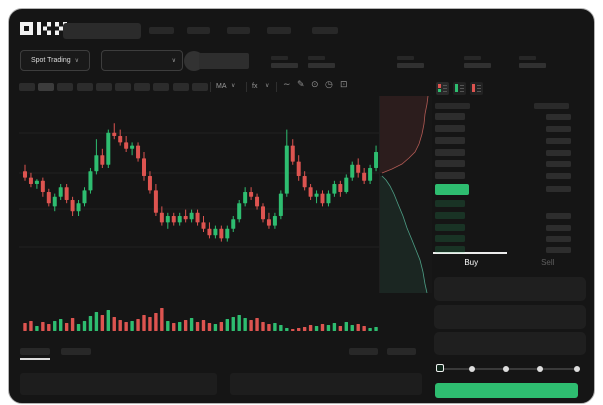  I want to click on search-input, so click(102, 31).